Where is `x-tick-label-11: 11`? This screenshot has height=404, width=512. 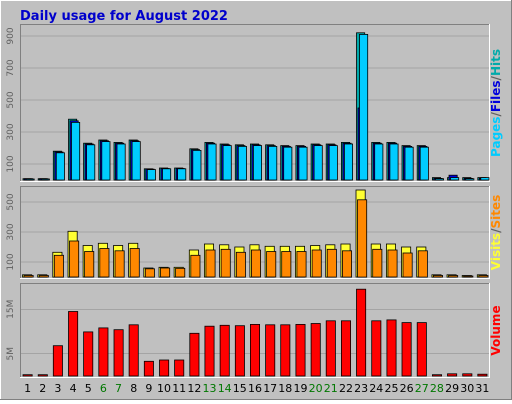
x-tick-label-11: 11 is located at coordinates (179, 388).